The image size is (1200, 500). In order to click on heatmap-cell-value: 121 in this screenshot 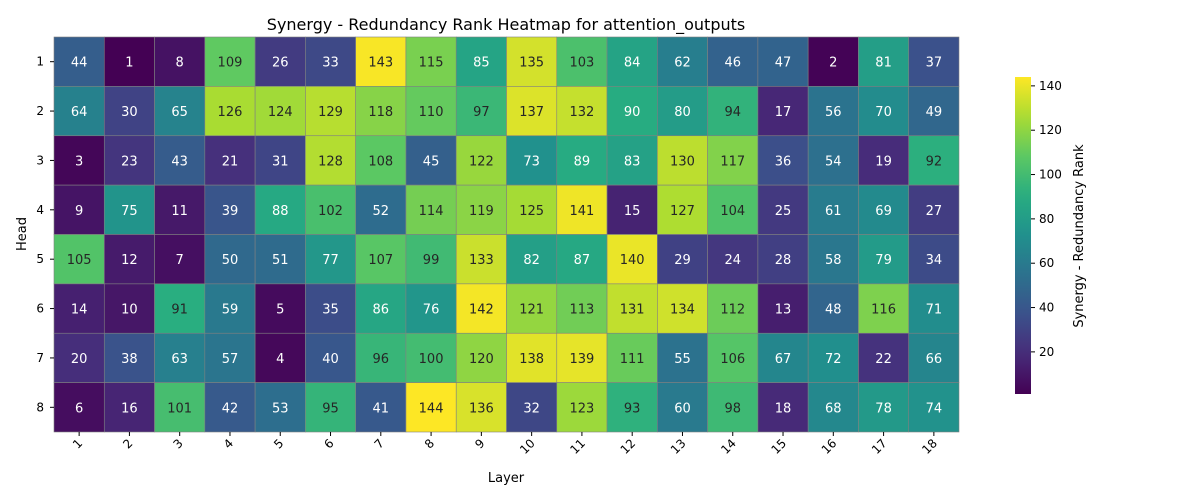, I will do `click(531, 310)`.